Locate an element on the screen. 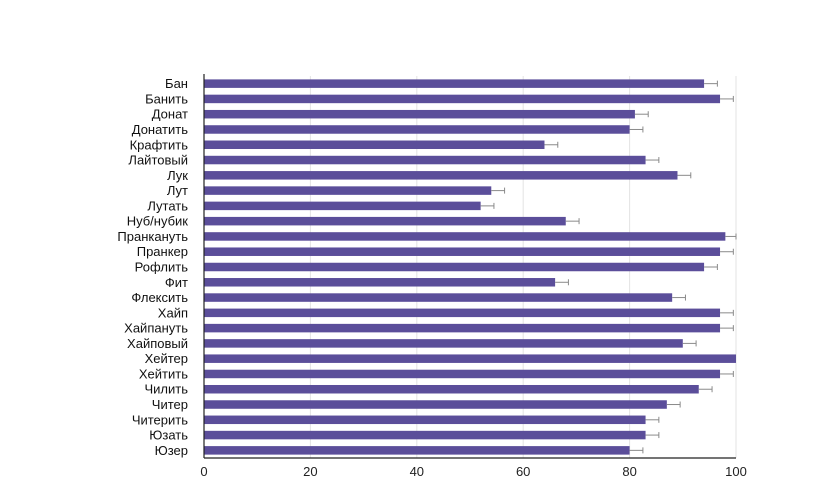  category-label: Читерить is located at coordinates (160, 419).